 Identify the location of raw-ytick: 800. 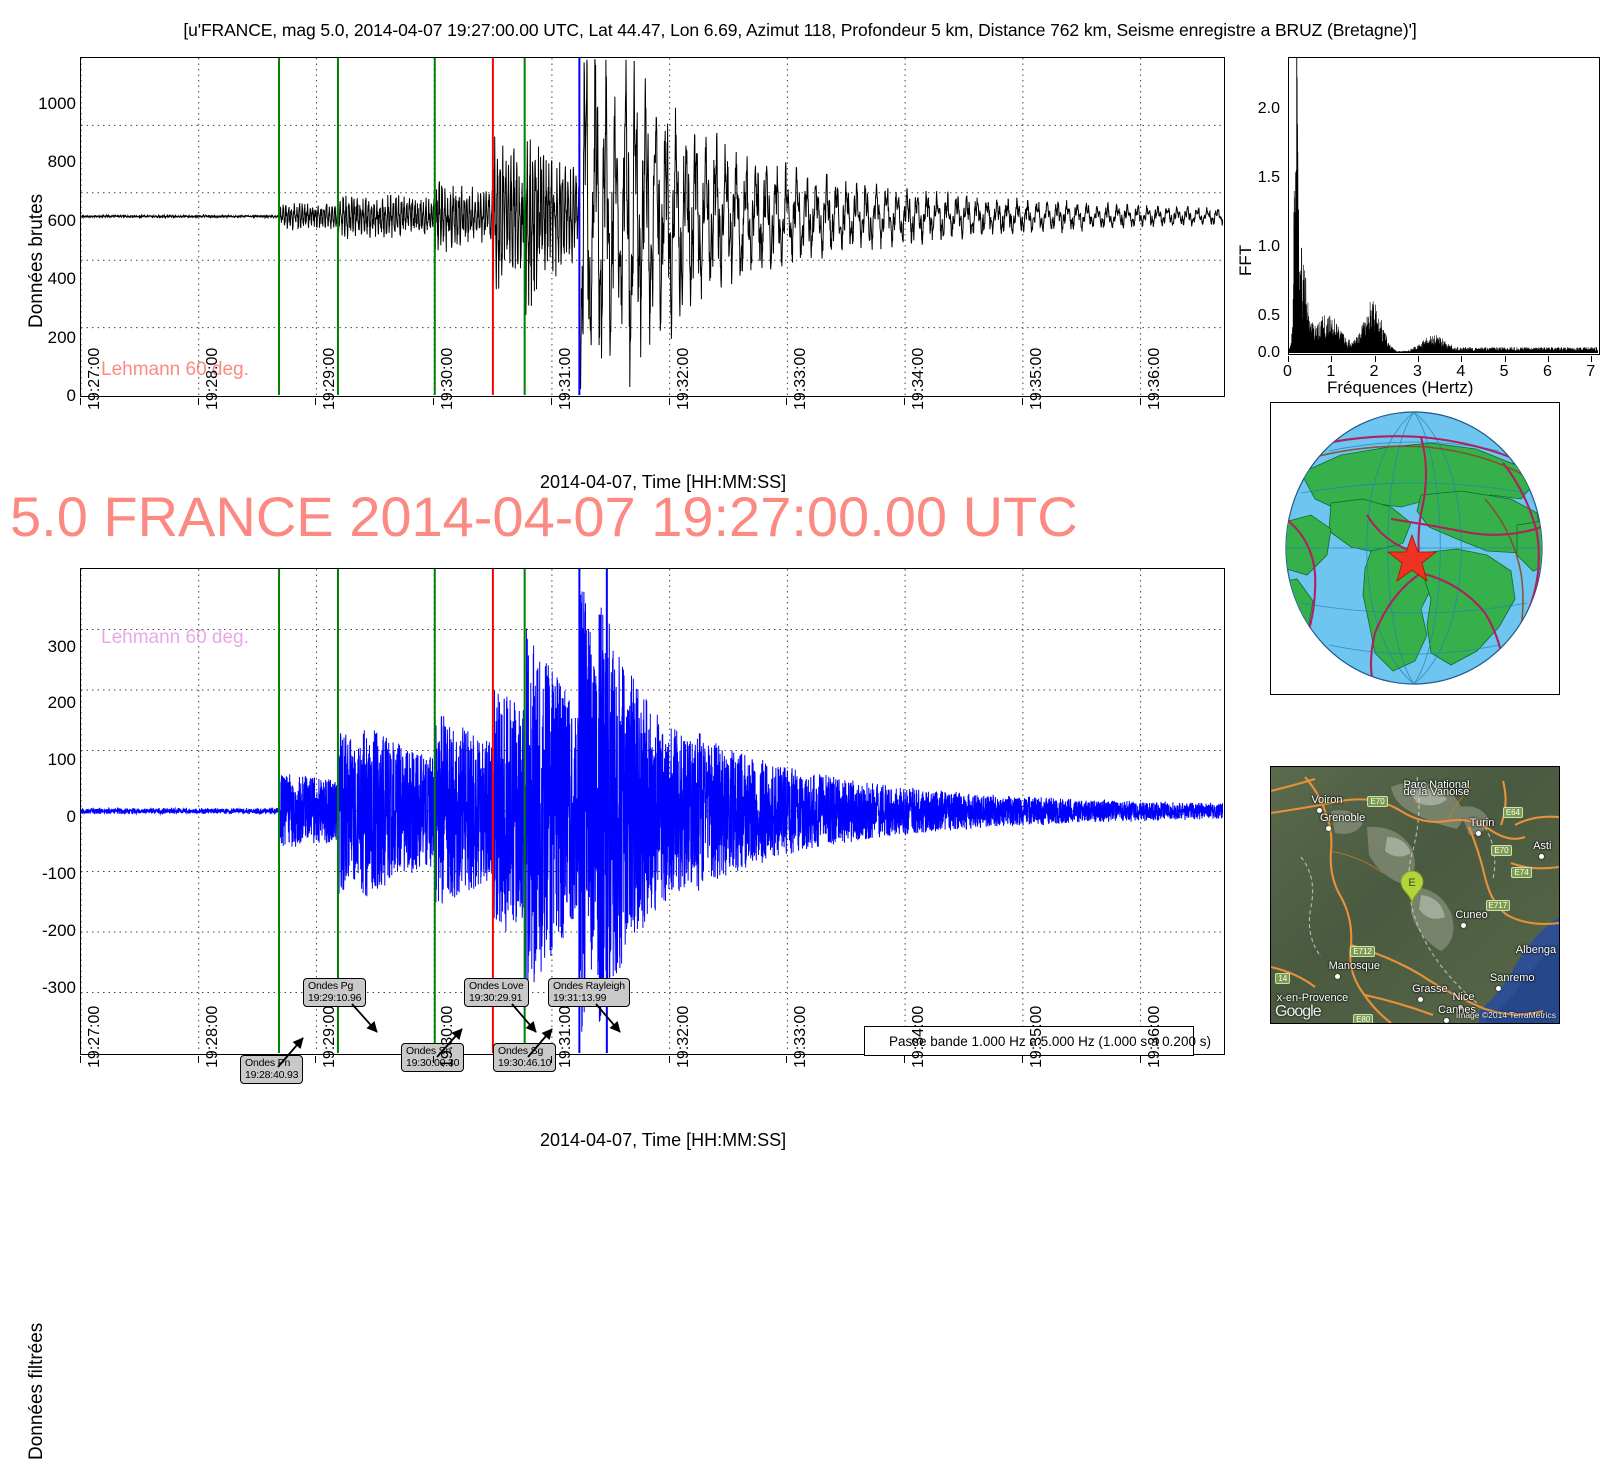
(61, 161).